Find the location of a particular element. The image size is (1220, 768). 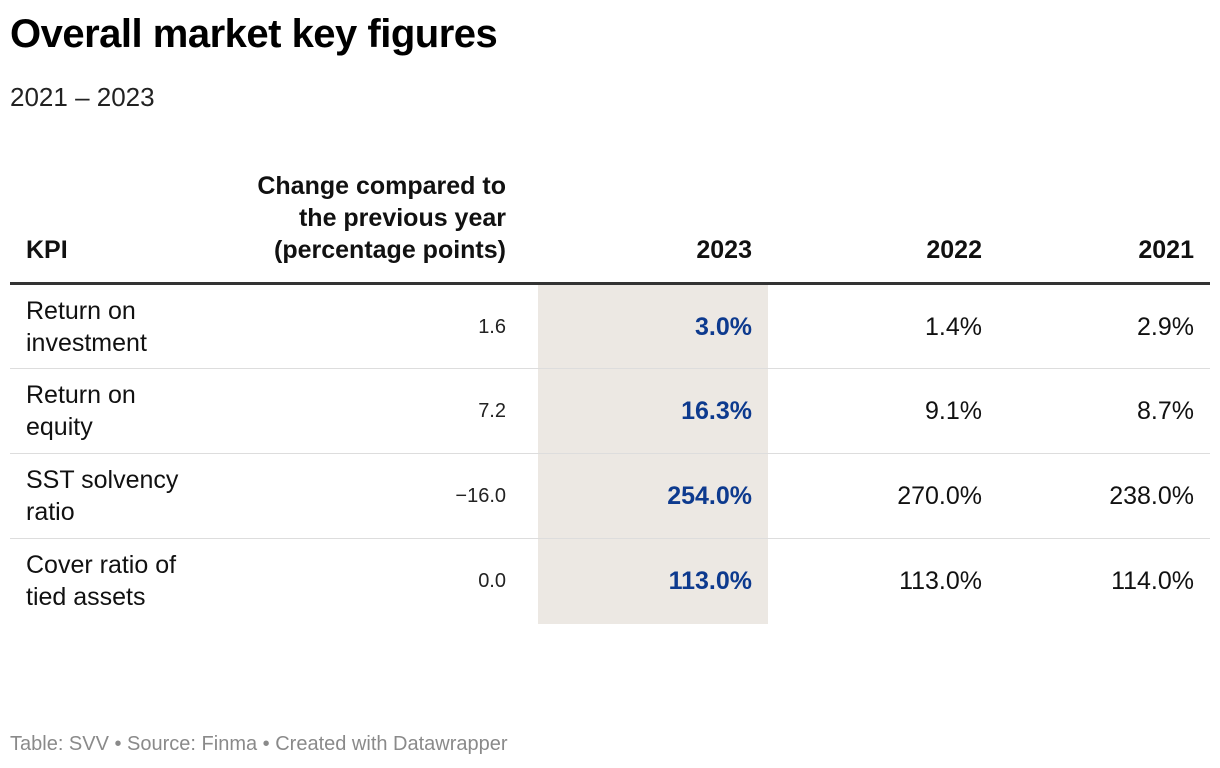

table-row: Return on equity 7.2 16.3% 9.1% 8.7% is located at coordinates (610, 411).